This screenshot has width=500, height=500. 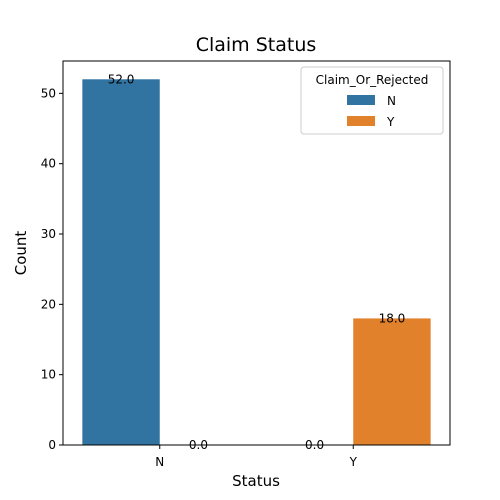 I want to click on data-label: 18.0, so click(x=392, y=318).